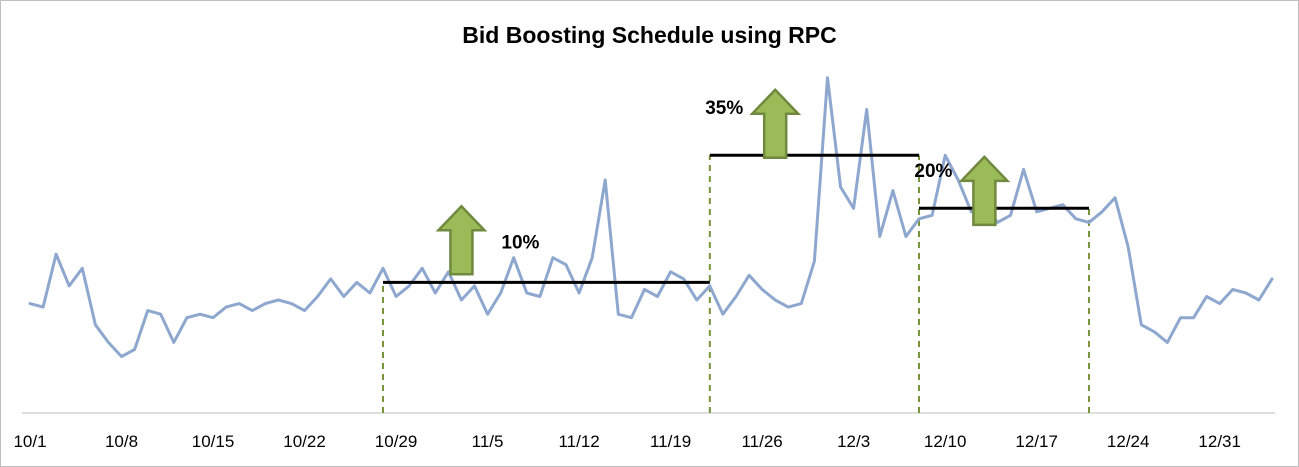  Describe the element at coordinates (761, 441) in the screenshot. I see `x-tick-label: 11/26` at that location.